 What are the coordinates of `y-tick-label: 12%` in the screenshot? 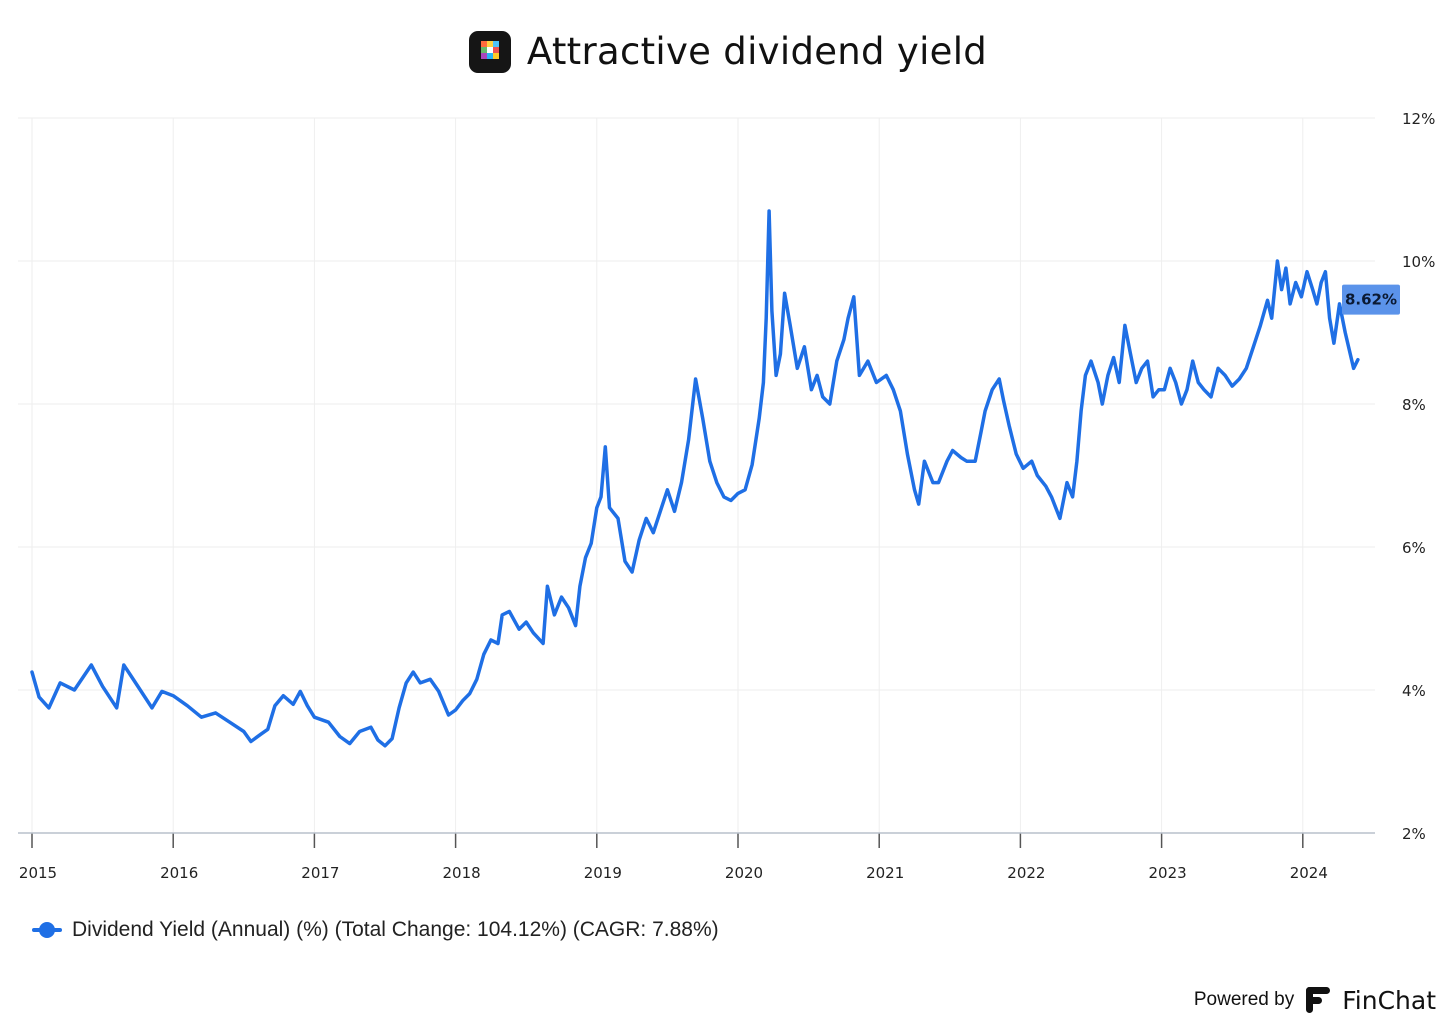 It's located at (1418, 119).